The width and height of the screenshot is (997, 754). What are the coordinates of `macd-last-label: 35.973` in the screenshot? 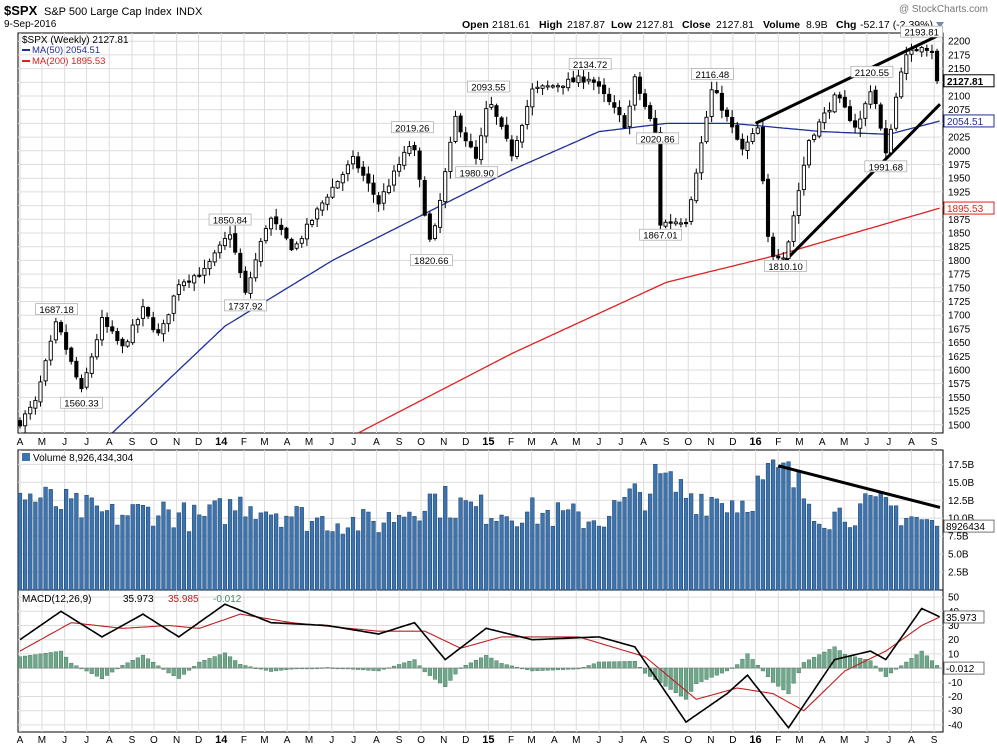 It's located at (961, 618).